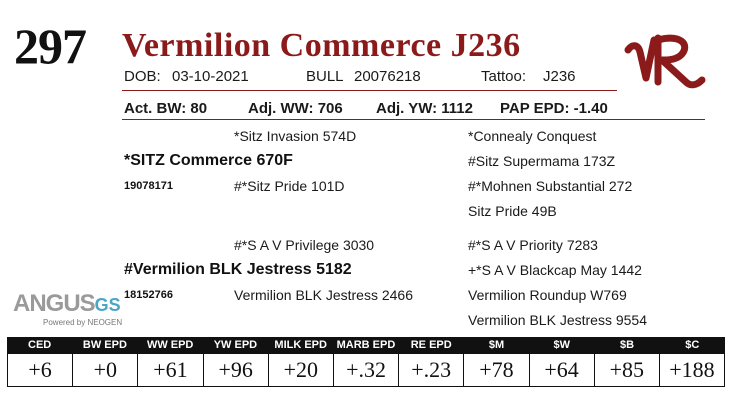 This screenshot has width=731, height=417. What do you see at coordinates (550, 186) in the screenshot?
I see `sire-dam-sire: #*Mohnen Substantial 272` at bounding box center [550, 186].